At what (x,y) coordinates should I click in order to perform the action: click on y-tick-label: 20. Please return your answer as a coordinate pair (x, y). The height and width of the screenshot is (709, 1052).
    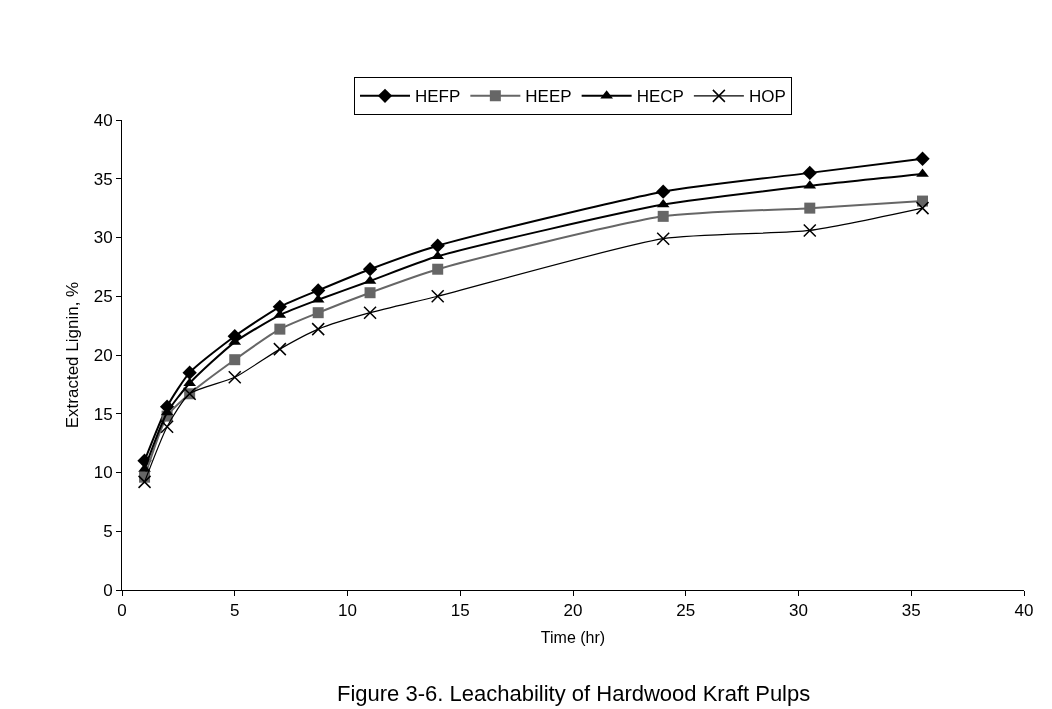
    Looking at the image, I should click on (103, 355).